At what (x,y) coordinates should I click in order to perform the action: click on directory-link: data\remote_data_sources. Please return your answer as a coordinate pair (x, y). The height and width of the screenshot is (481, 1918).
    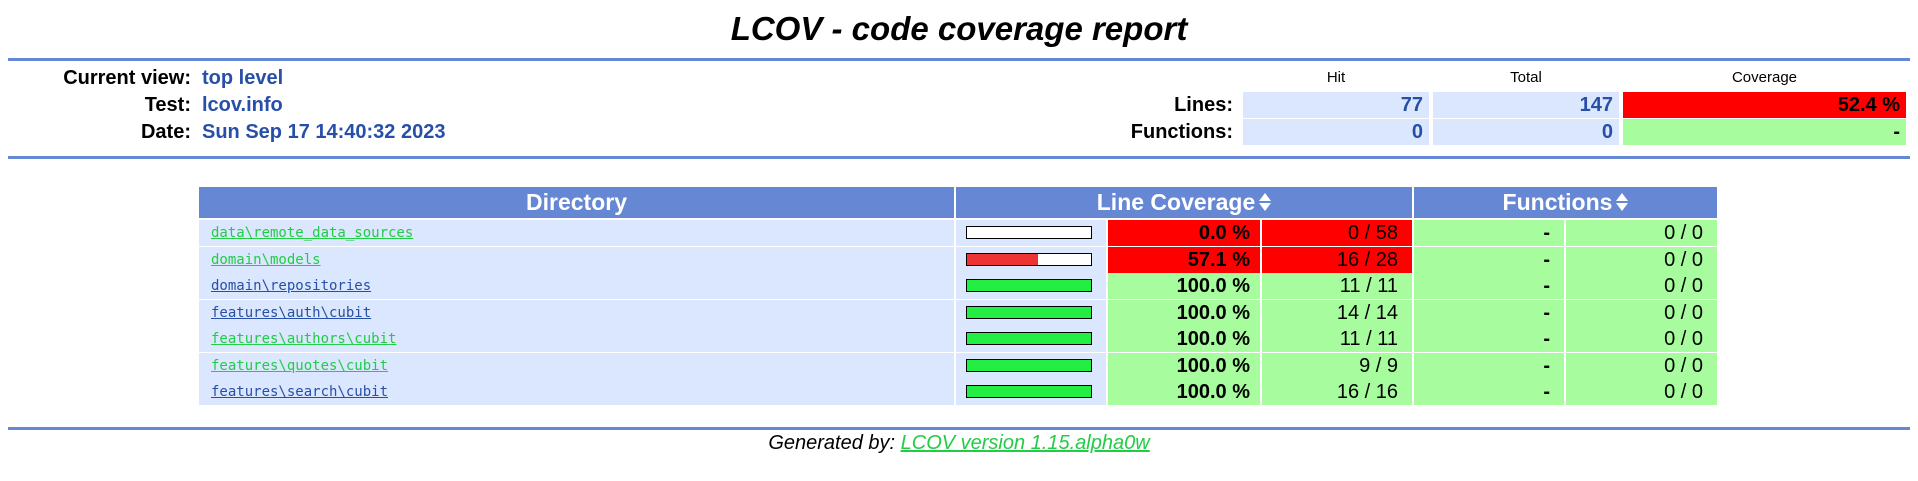
    Looking at the image, I should click on (312, 233).